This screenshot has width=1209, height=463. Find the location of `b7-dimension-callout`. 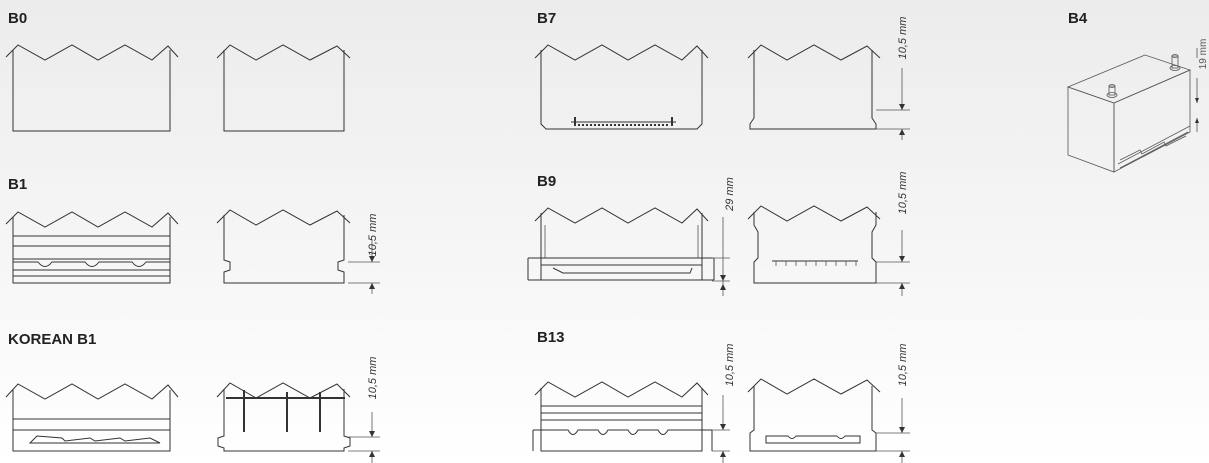

b7-dimension-callout is located at coordinates (893, 104).